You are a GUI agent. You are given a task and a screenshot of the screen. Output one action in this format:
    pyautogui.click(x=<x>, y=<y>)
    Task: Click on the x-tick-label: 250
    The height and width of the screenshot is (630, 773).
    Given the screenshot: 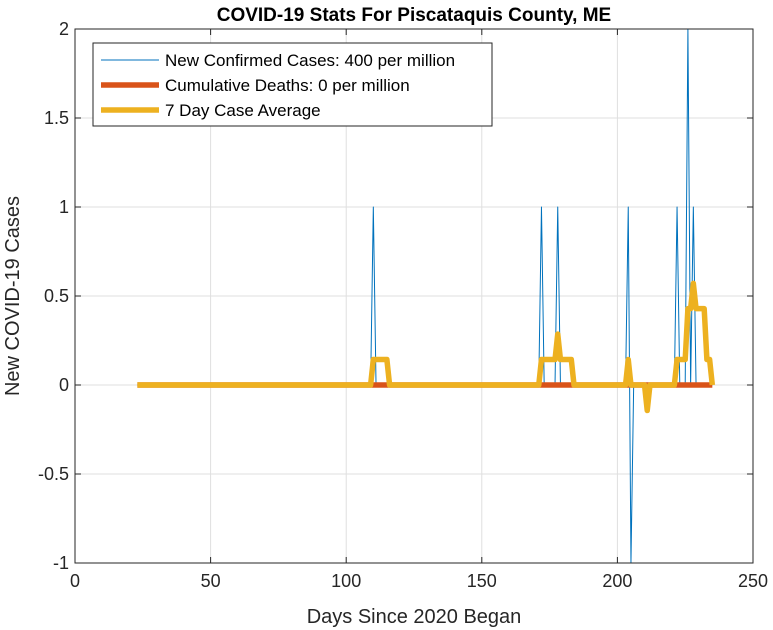 What is the action you would take?
    pyautogui.click(x=753, y=581)
    